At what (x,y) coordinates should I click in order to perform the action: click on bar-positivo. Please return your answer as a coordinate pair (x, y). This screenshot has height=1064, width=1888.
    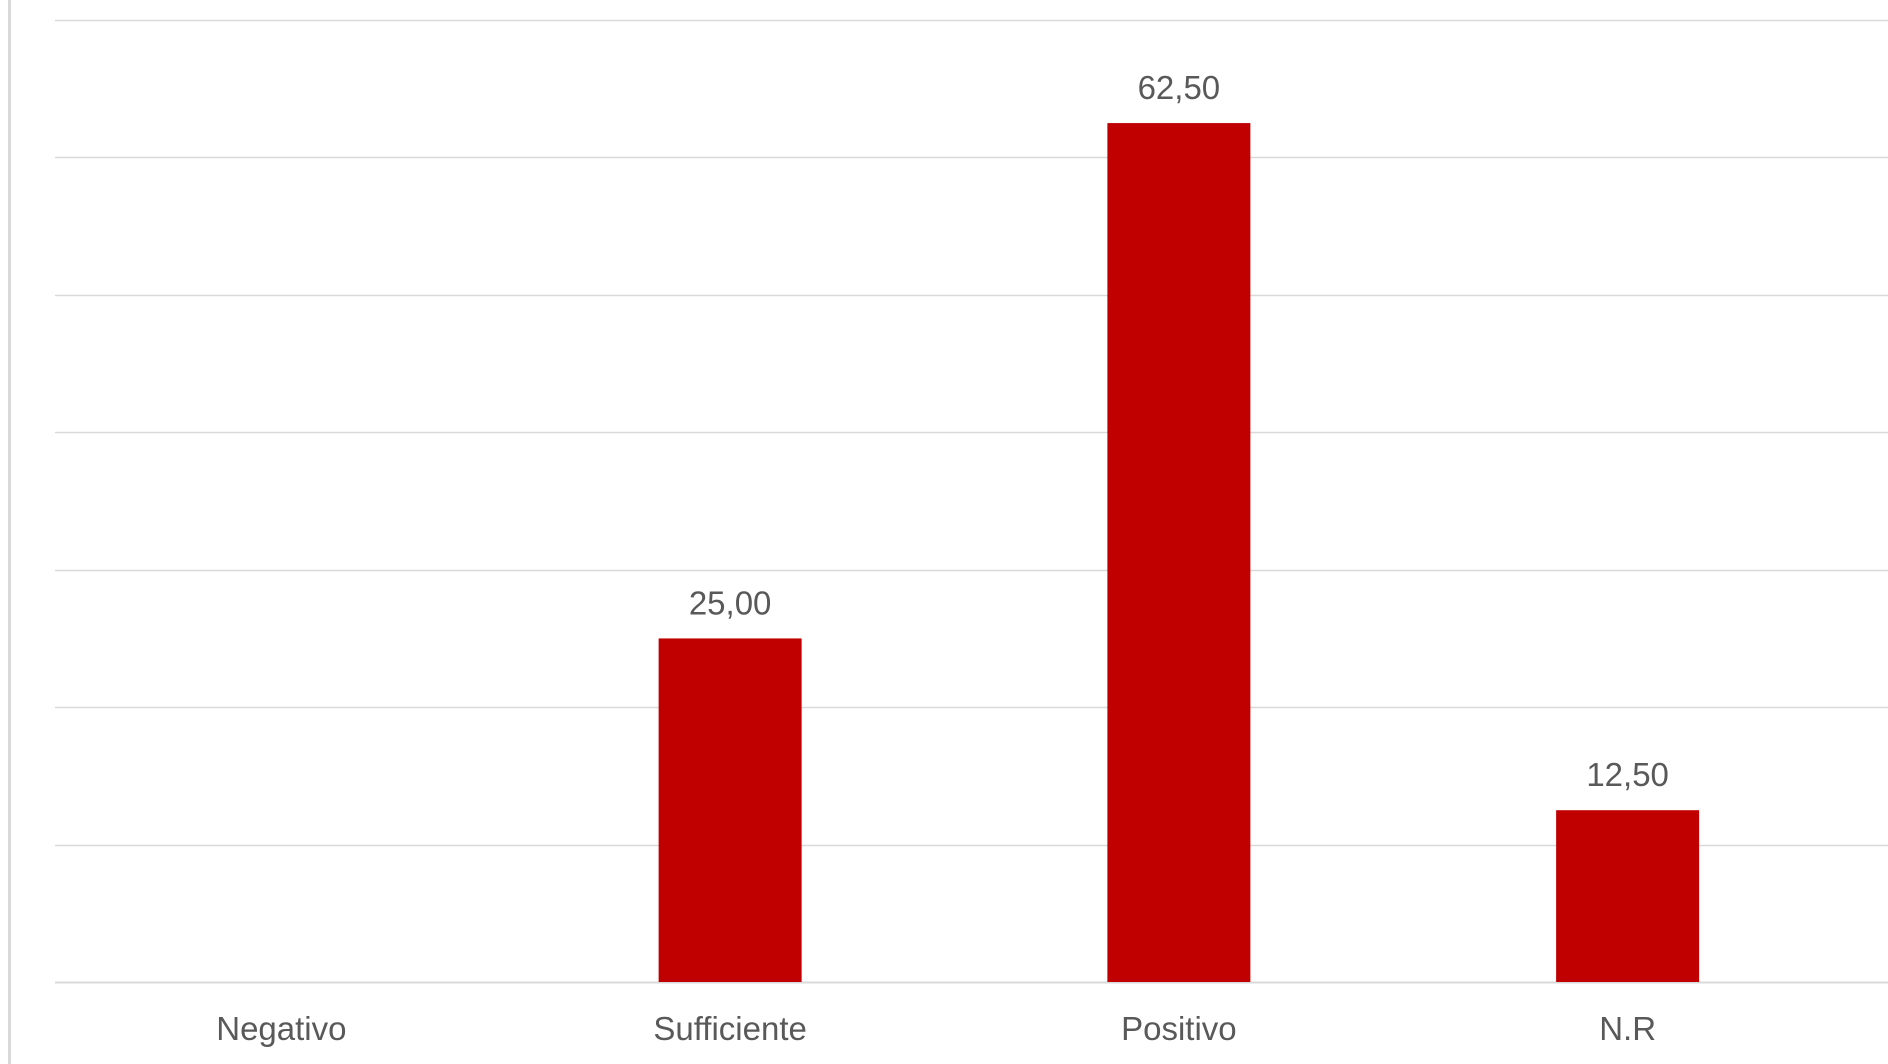
    Looking at the image, I should click on (1179, 553).